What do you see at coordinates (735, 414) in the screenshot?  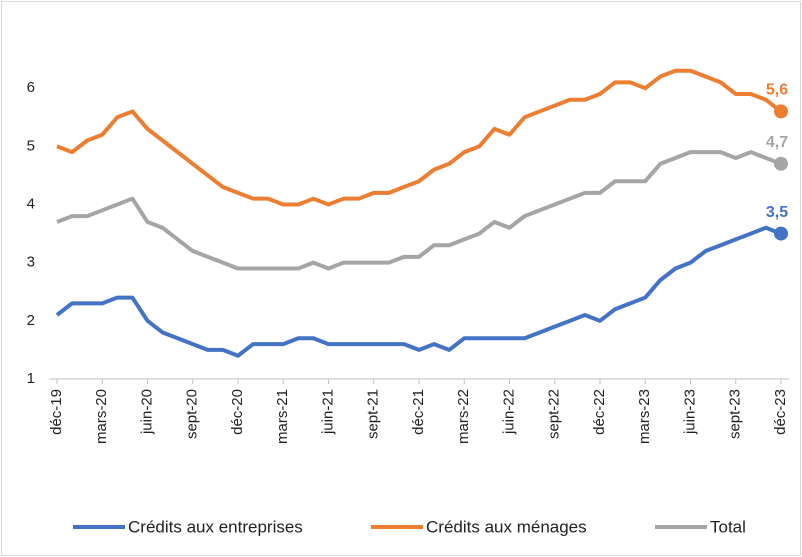 I see `x-tick-label: sept-23` at bounding box center [735, 414].